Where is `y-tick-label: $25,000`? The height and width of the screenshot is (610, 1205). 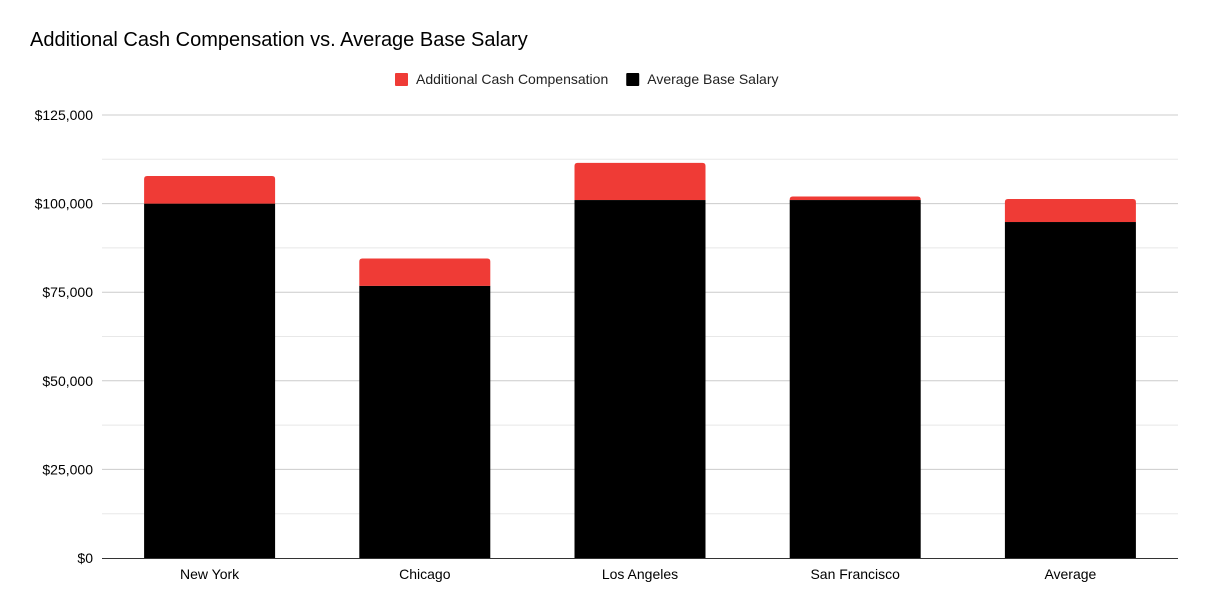 y-tick-label: $25,000 is located at coordinates (67, 469).